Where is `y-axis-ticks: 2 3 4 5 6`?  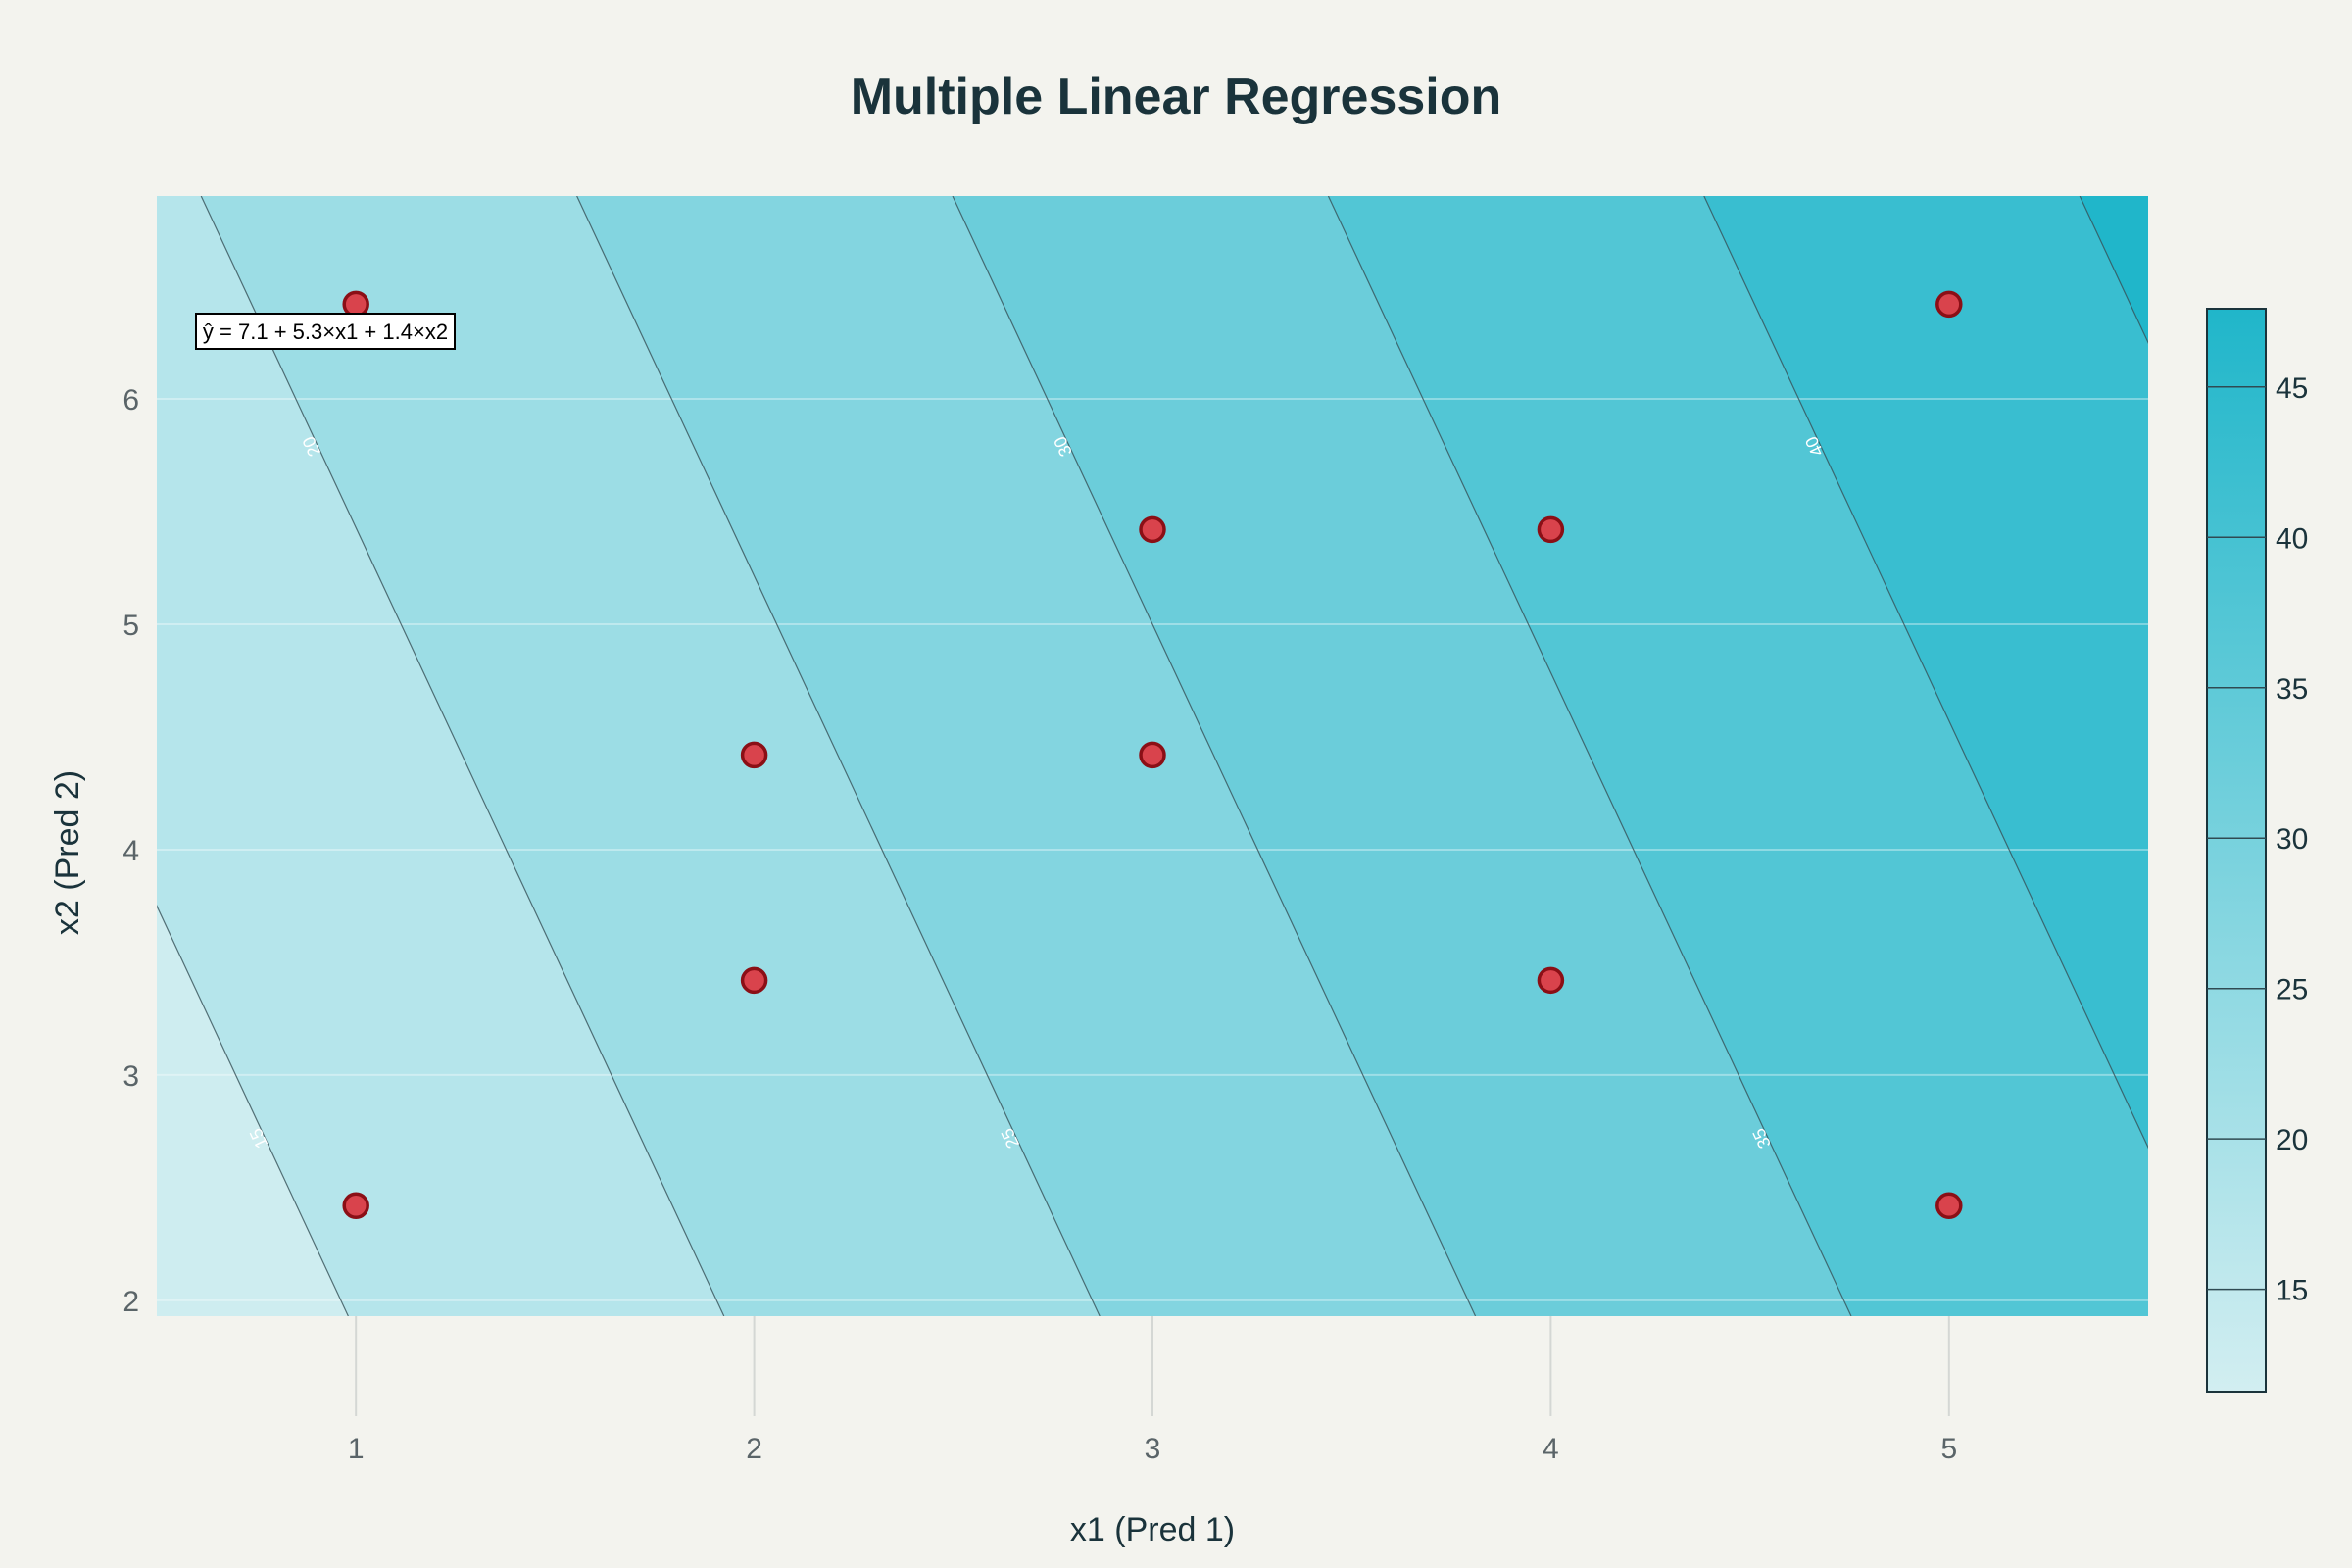
y-axis-ticks: 2 3 4 5 6 is located at coordinates (130, 851).